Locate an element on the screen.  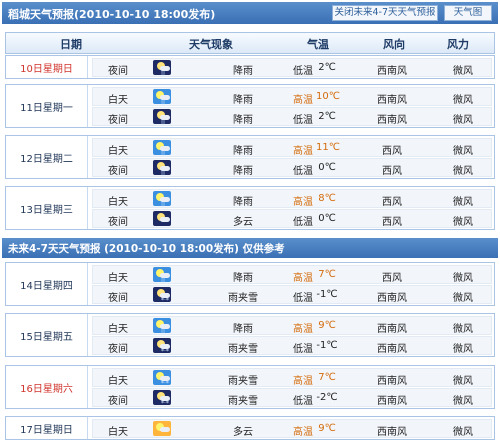
day-sleet-icon: *·* is located at coordinates (162, 378).